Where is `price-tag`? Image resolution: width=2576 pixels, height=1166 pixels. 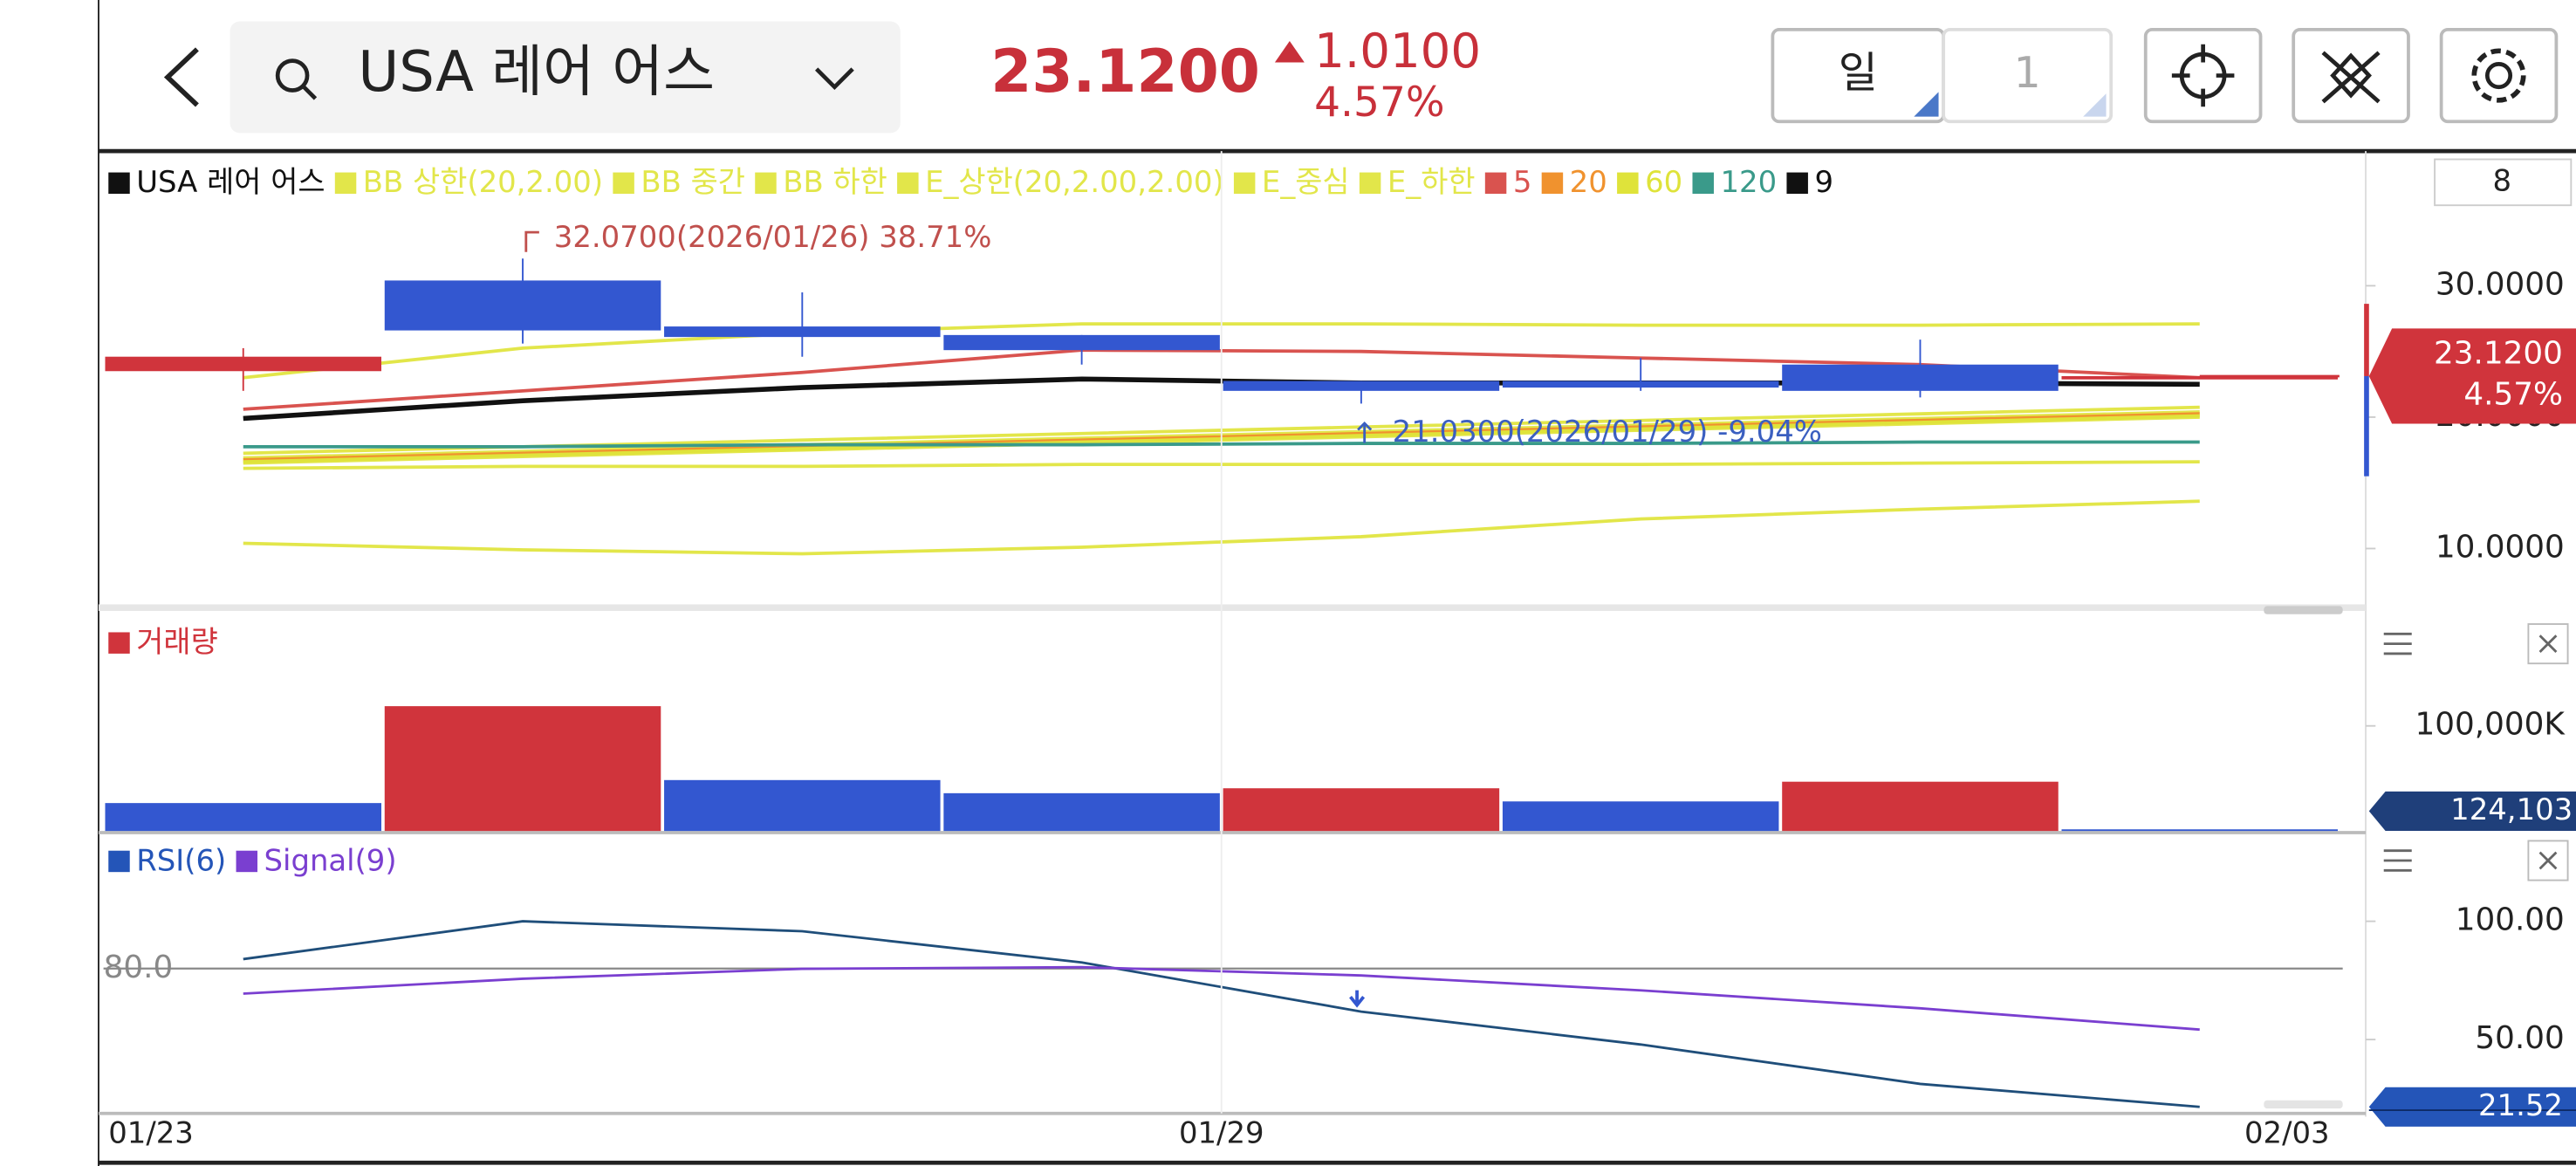 price-tag is located at coordinates (2472, 376).